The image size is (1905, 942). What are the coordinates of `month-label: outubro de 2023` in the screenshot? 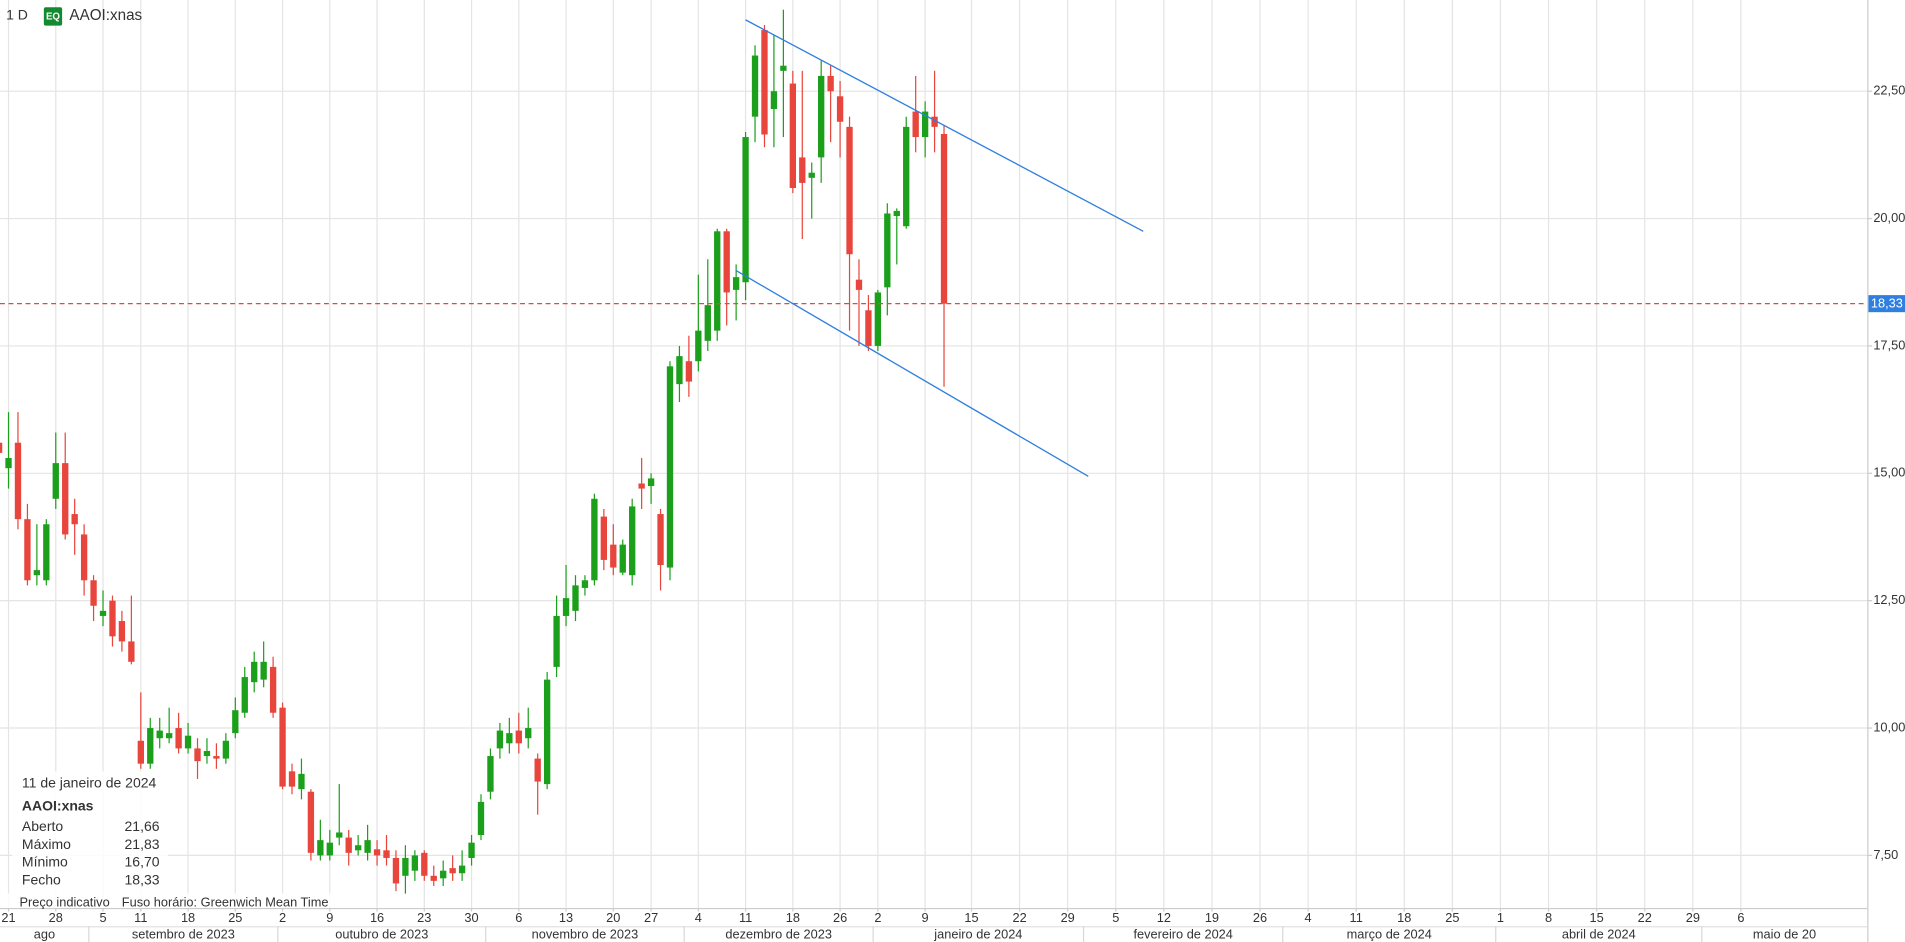 It's located at (381, 934).